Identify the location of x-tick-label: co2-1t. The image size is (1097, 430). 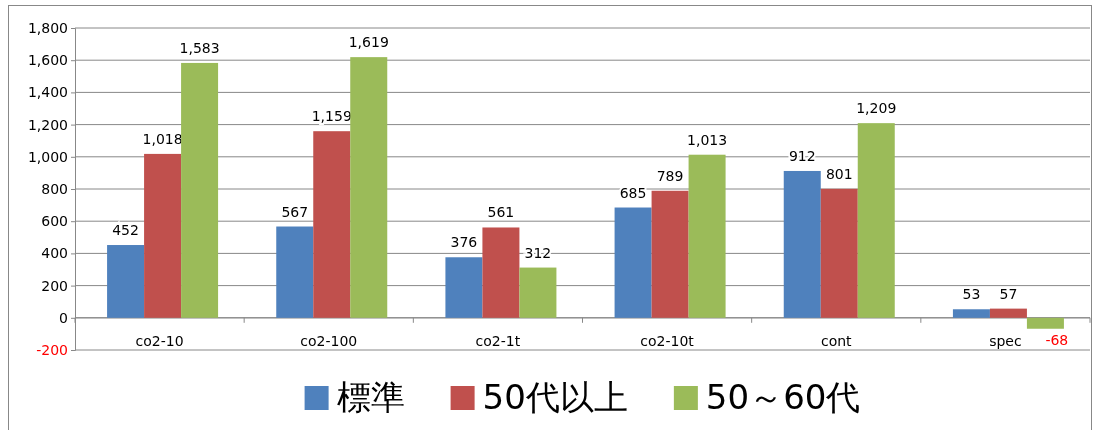
(498, 340).